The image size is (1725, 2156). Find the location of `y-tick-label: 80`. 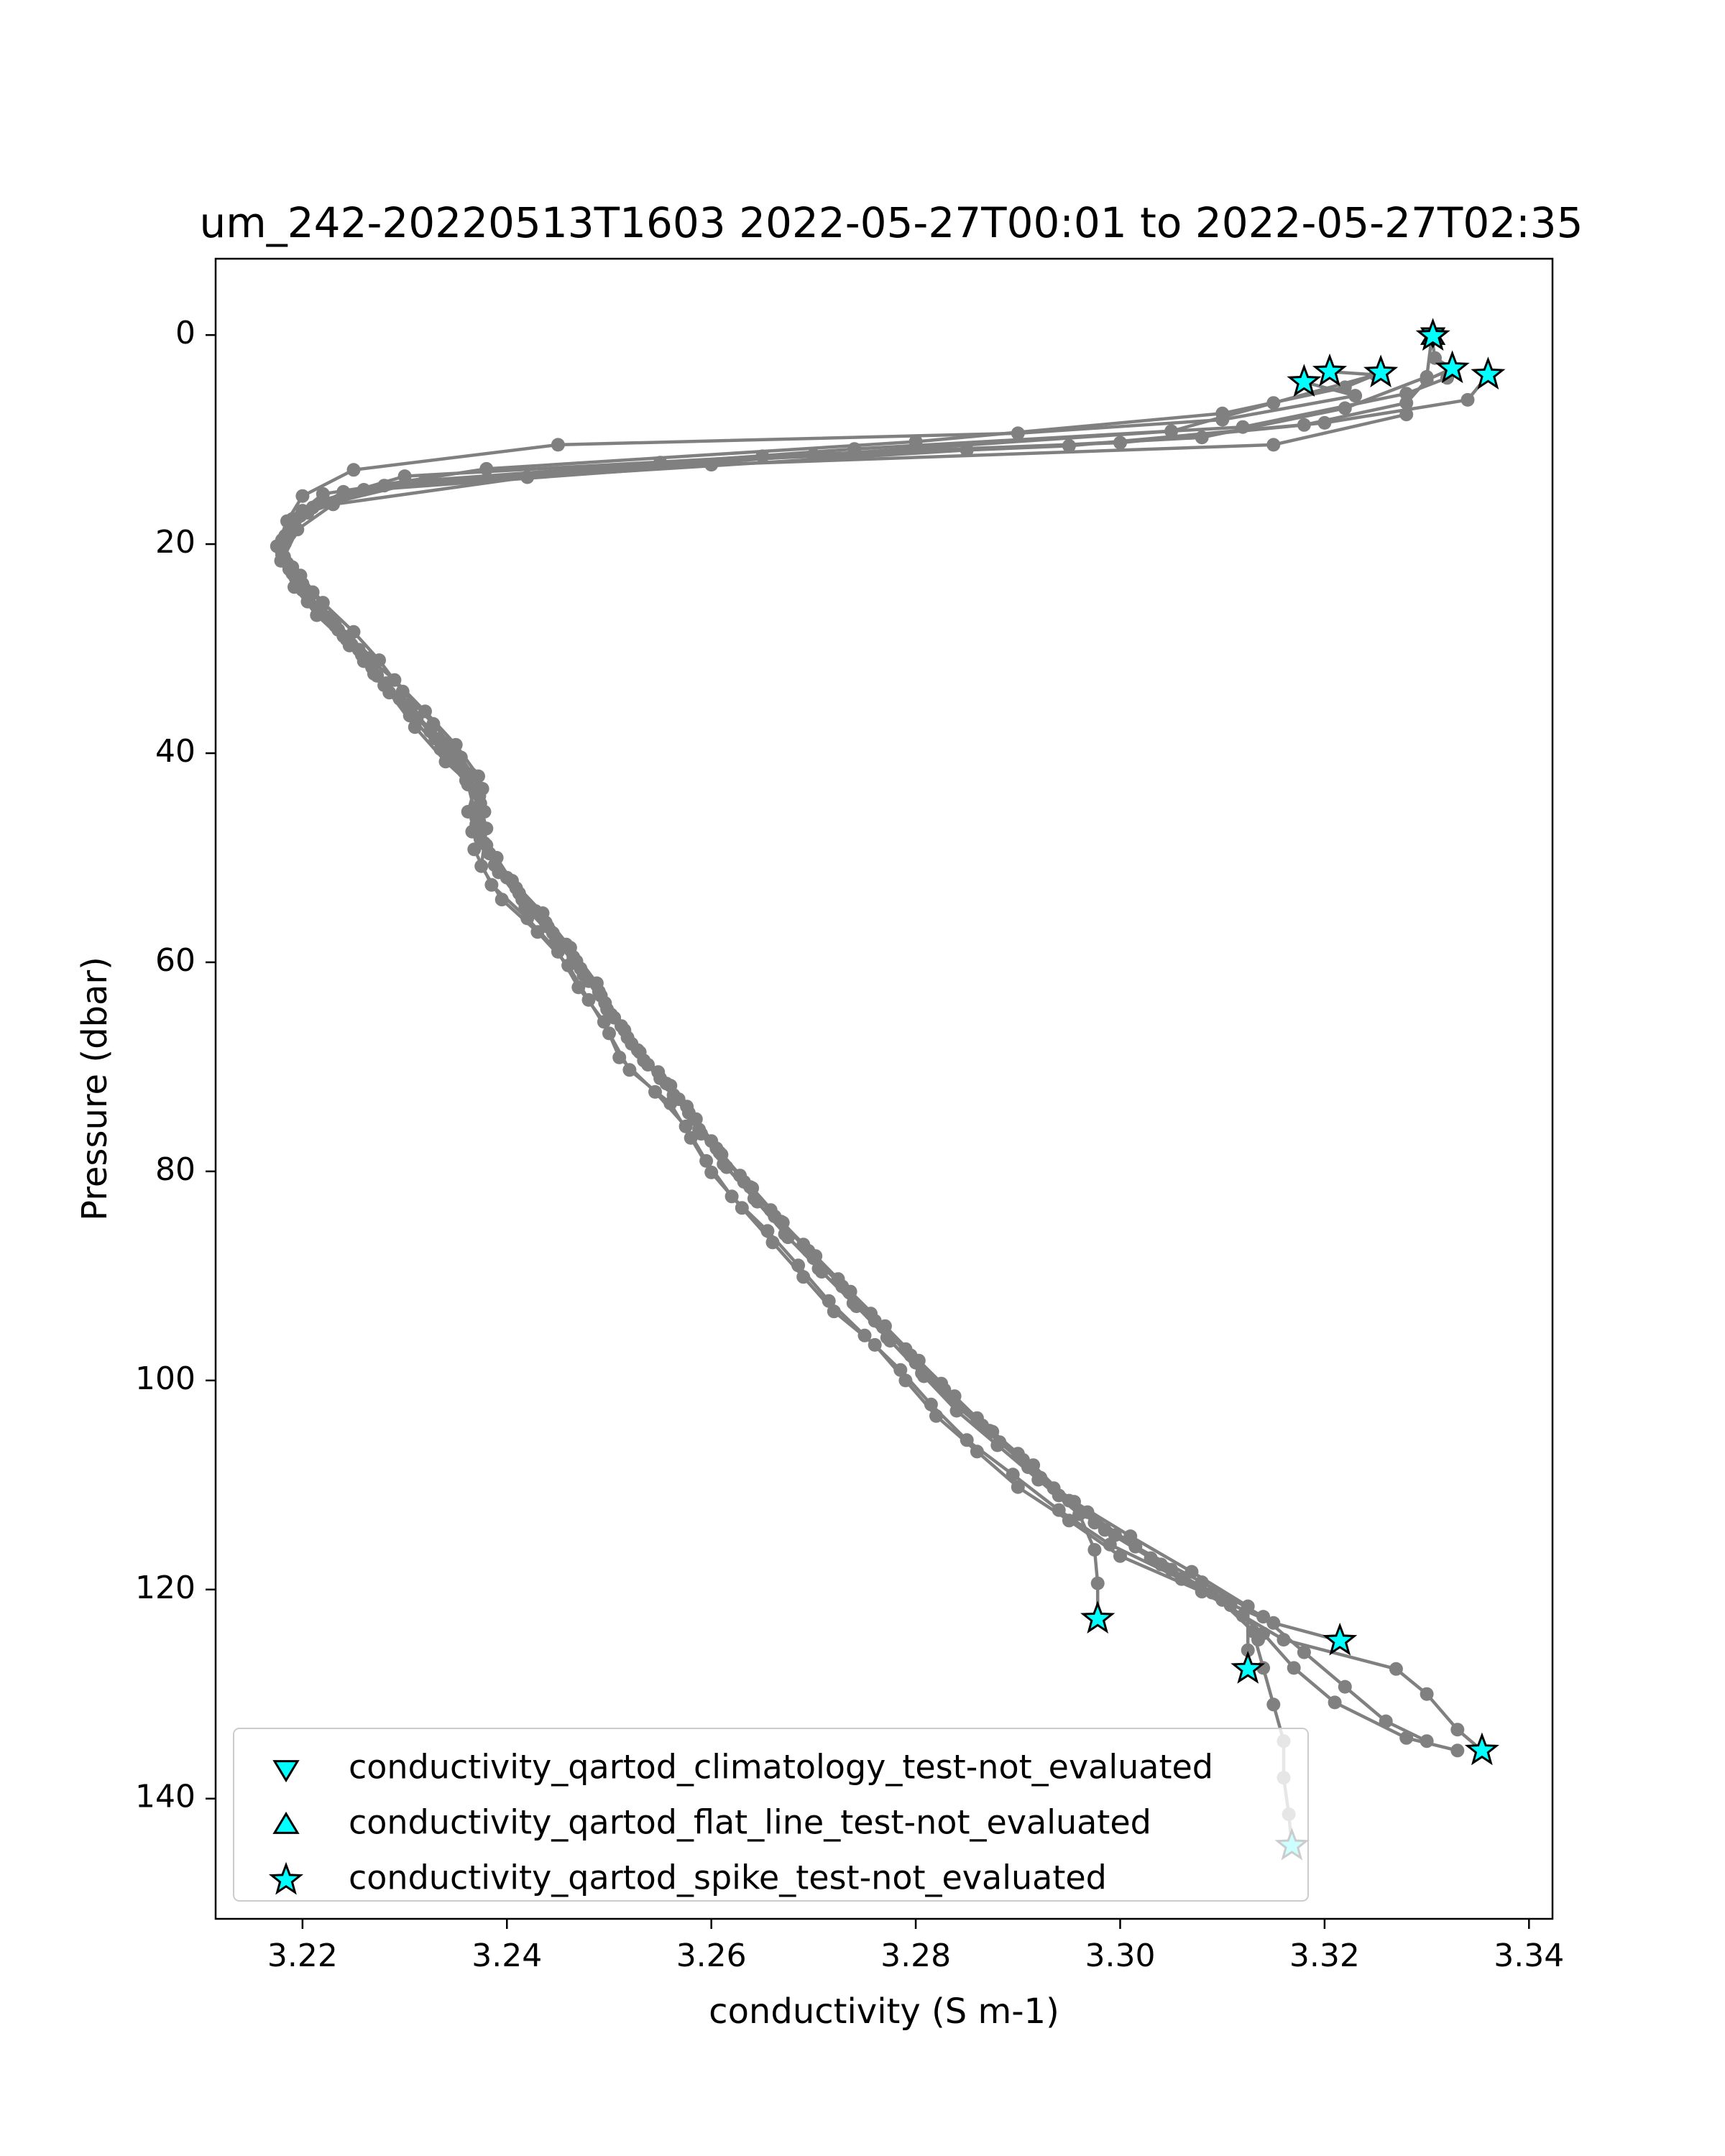

y-tick-label: 80 is located at coordinates (175, 1169).